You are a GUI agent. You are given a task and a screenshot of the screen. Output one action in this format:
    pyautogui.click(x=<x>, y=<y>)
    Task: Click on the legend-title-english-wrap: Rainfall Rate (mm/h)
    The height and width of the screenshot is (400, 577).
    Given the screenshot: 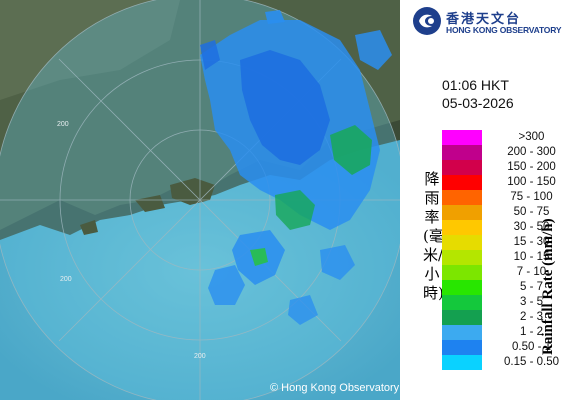 What is the action you would take?
    pyautogui.click(x=549, y=265)
    